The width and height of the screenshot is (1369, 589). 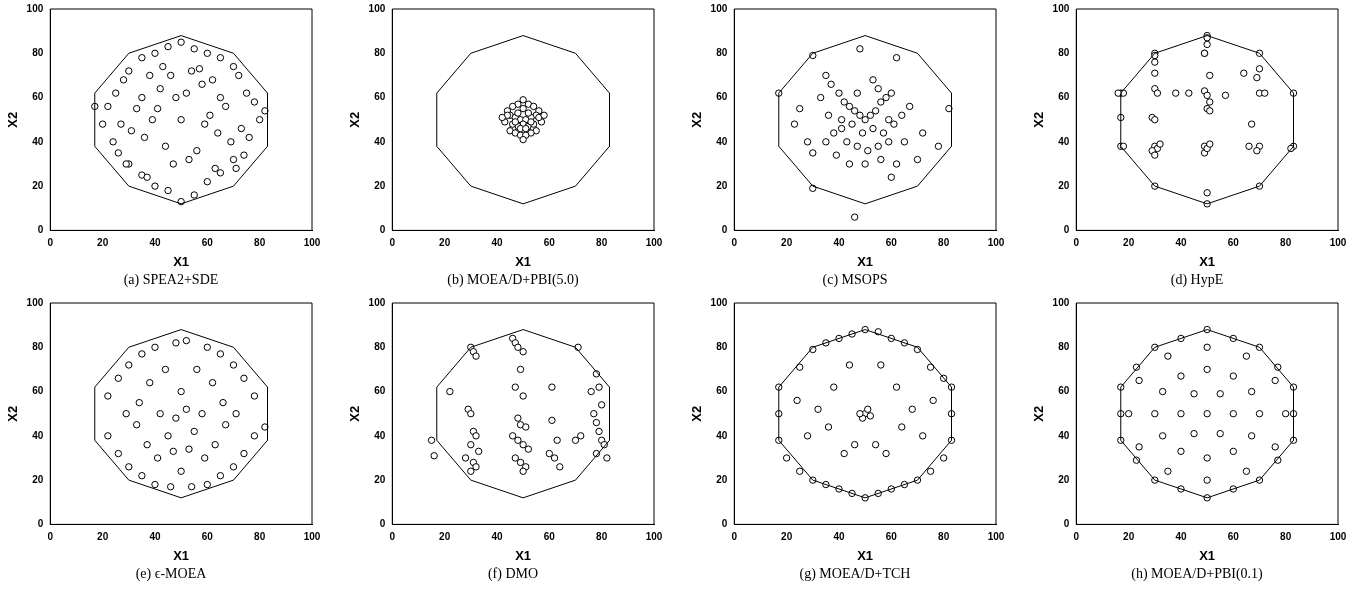 What do you see at coordinates (855, 574) in the screenshot?
I see `text: (g) MOEA/D+TCH` at bounding box center [855, 574].